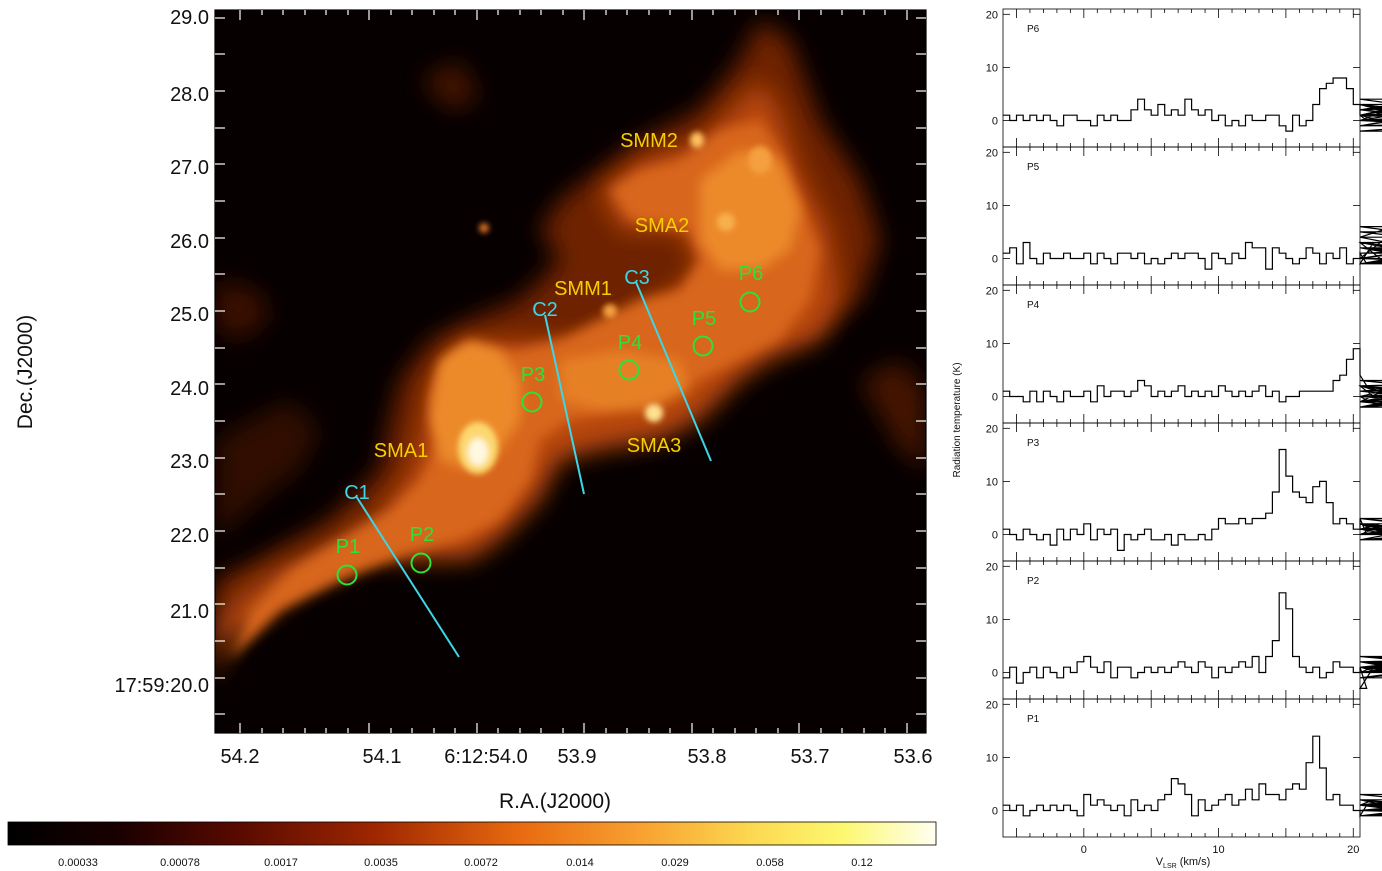  I want to click on colorbar-tick-label: 0.00033, so click(78, 863).